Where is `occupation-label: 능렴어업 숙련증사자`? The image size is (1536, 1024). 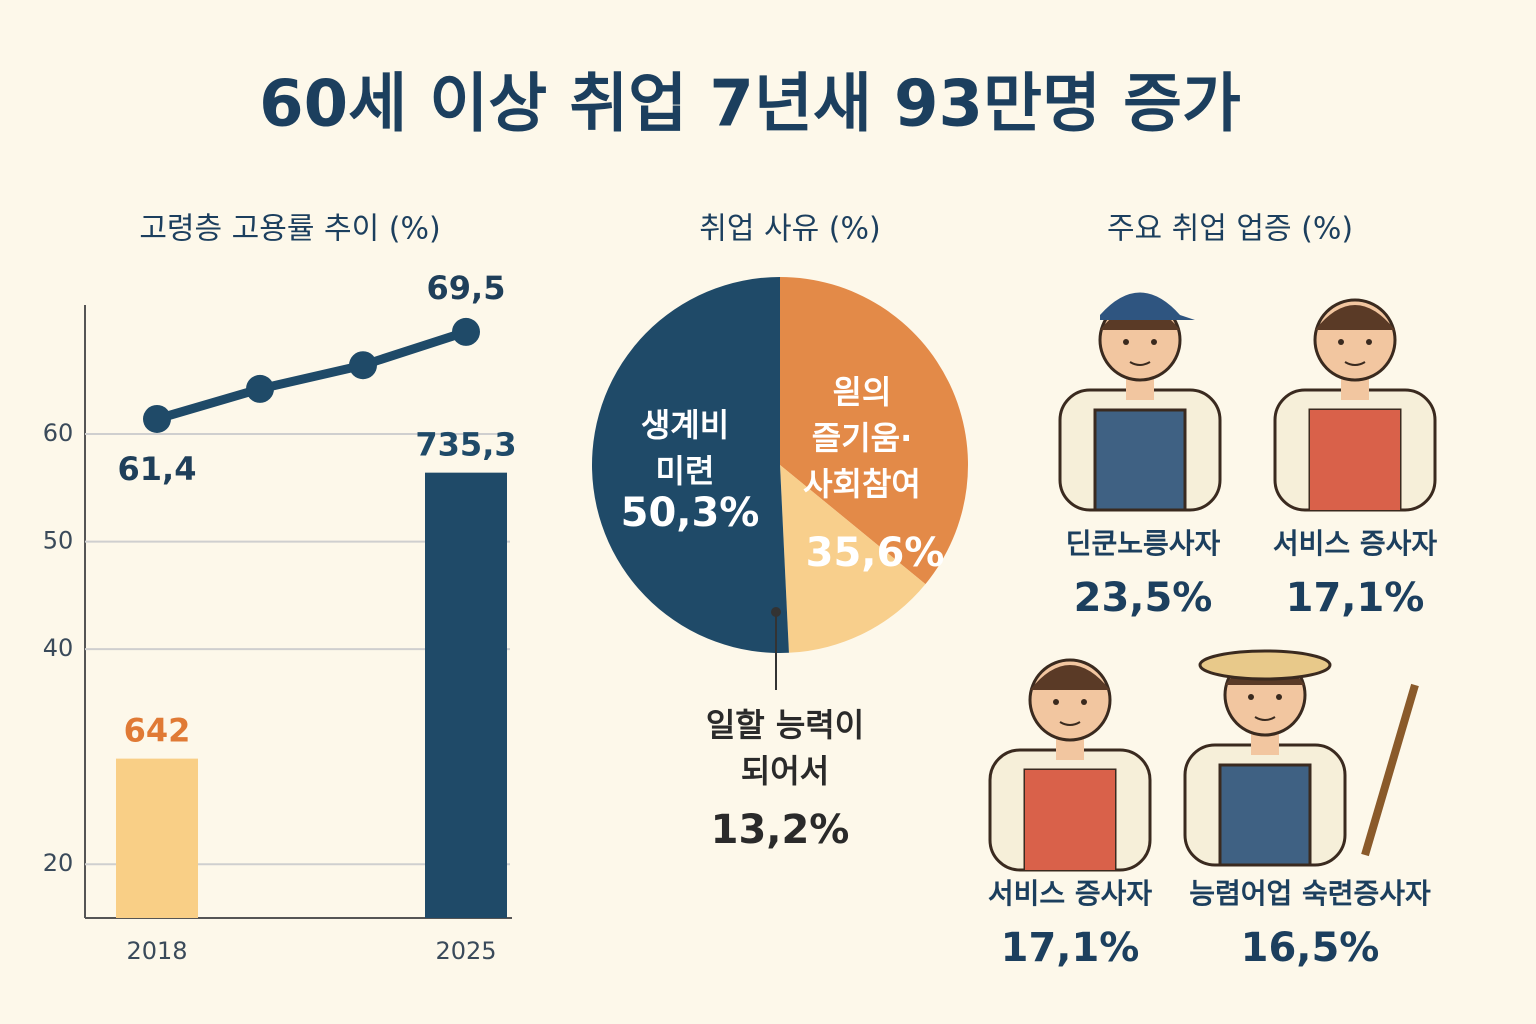
occupation-label: 능렴어업 숙련증사자 is located at coordinates (1310, 893).